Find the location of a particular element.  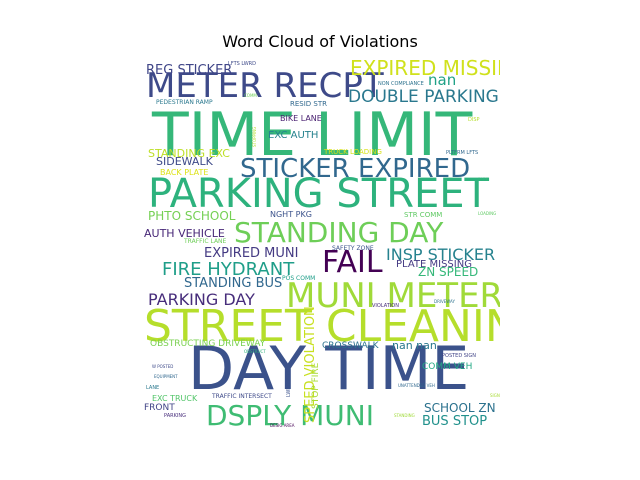

word-cloud-term: EXPIRED MUNI is located at coordinates (251, 253).